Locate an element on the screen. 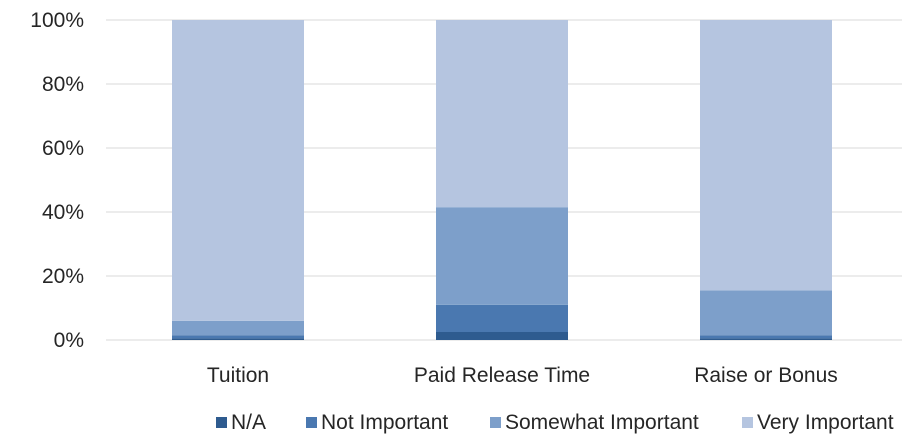 The height and width of the screenshot is (445, 902). legend-item: Not Important is located at coordinates (377, 422).